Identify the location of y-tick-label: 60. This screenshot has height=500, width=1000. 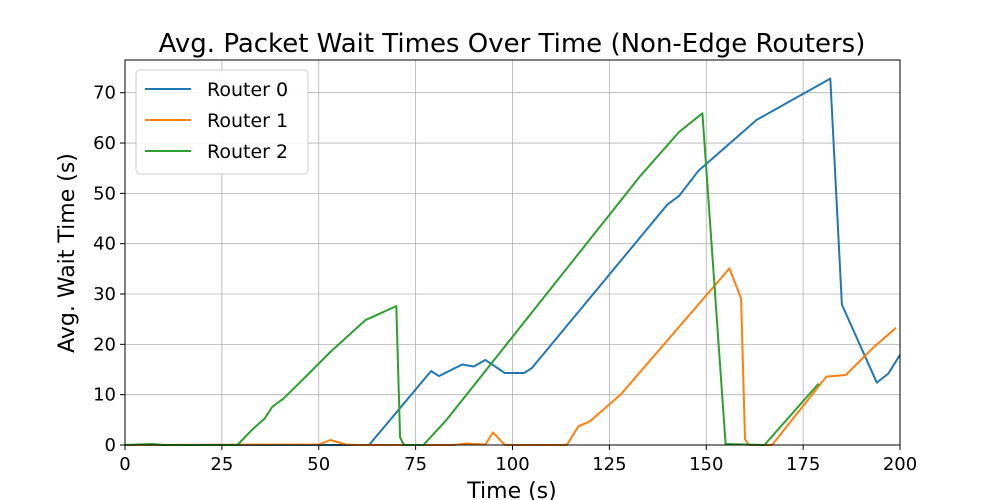
(104, 143).